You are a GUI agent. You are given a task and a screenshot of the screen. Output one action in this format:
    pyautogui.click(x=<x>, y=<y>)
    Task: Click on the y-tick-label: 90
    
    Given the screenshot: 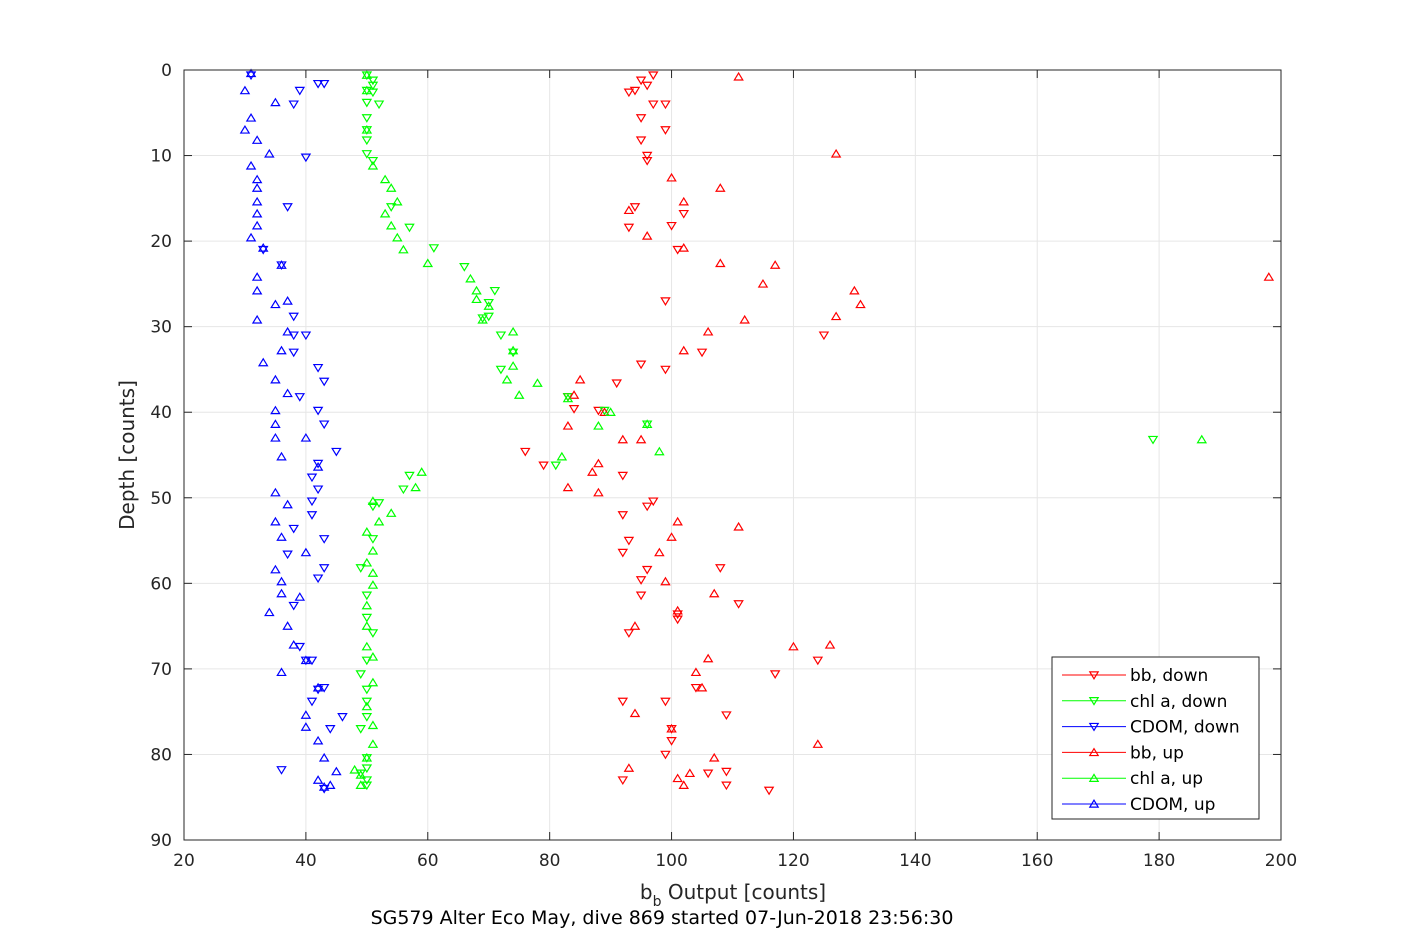 What is the action you would take?
    pyautogui.click(x=161, y=841)
    